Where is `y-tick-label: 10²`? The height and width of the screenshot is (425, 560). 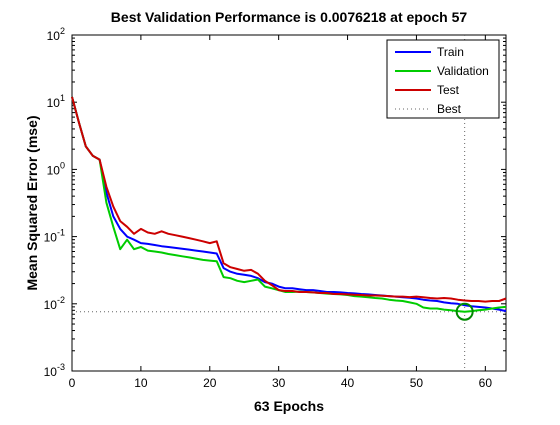 y-tick-label: 10² is located at coordinates (56, 34).